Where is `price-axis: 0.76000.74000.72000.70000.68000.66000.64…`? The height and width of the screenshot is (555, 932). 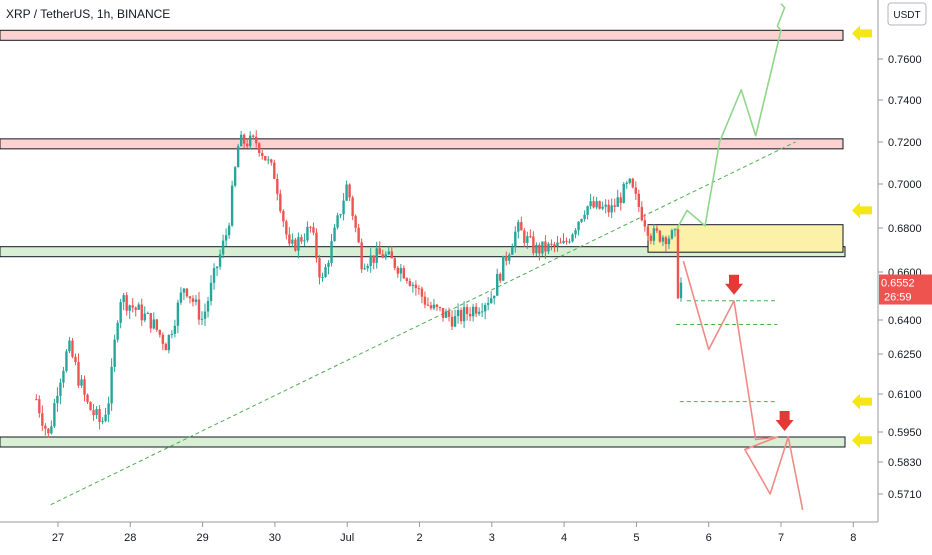
price-axis: 0.76000.74000.72000.70000.68000.66000.64… is located at coordinates (904, 261).